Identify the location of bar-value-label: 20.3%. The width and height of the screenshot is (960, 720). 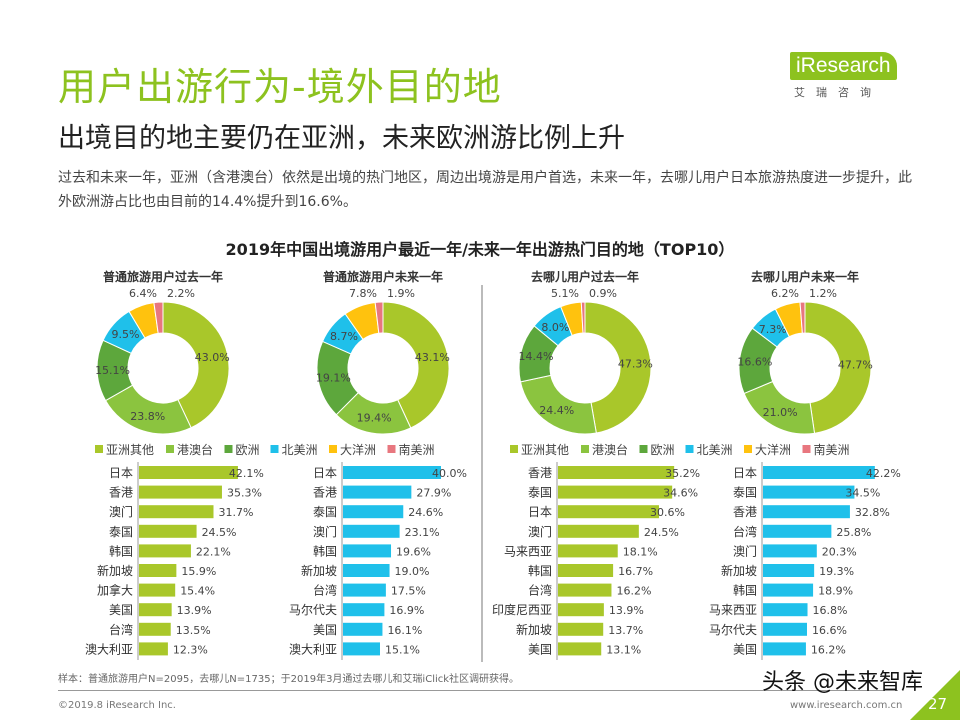
(839, 551).